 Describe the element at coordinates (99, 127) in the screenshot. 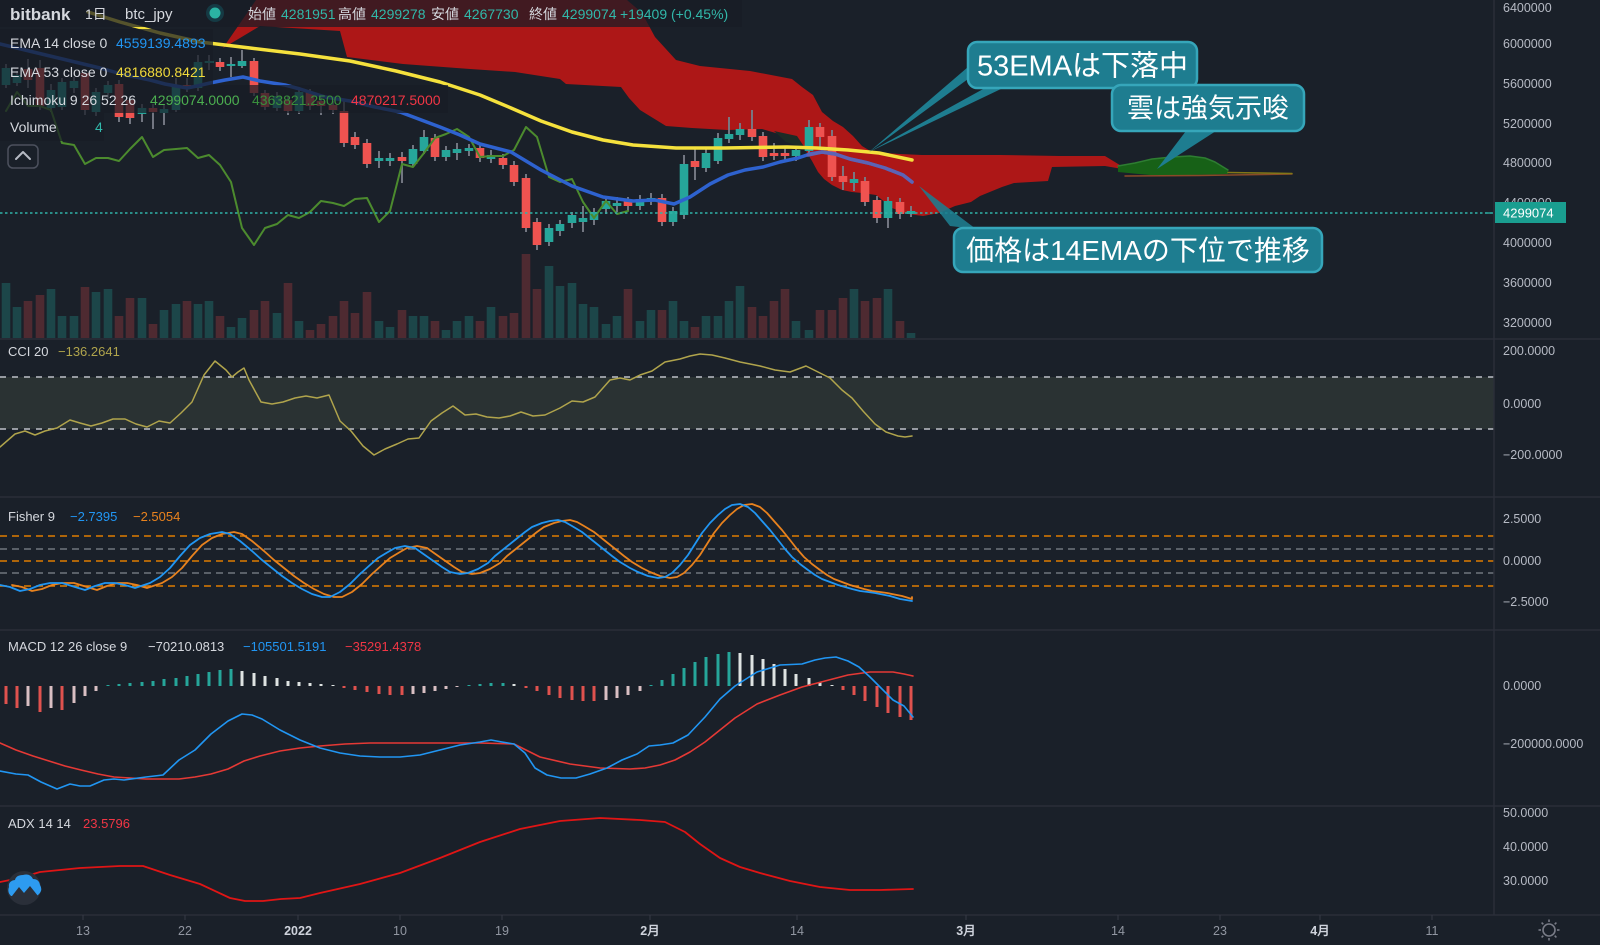

I see `svg-text: 4` at that location.